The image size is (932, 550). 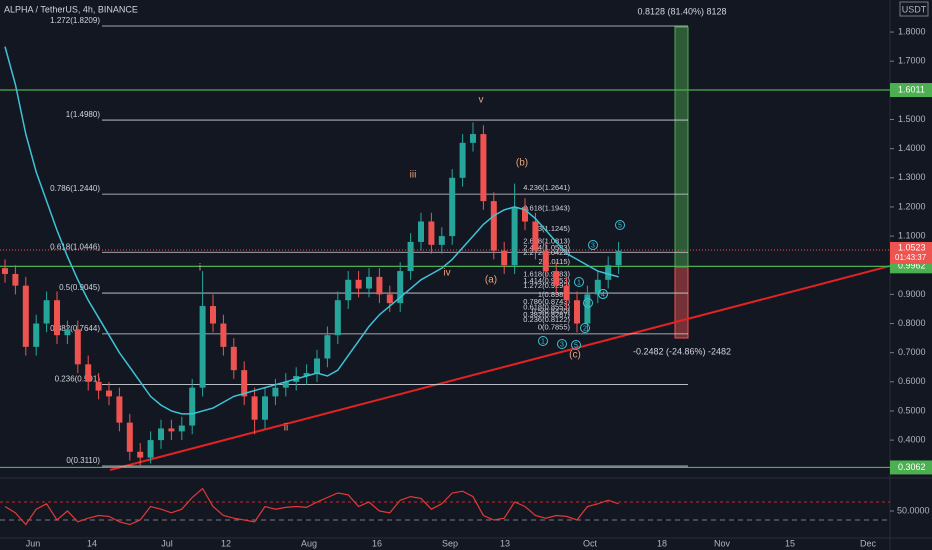 I want to click on position-loss-zone, so click(x=681, y=302).